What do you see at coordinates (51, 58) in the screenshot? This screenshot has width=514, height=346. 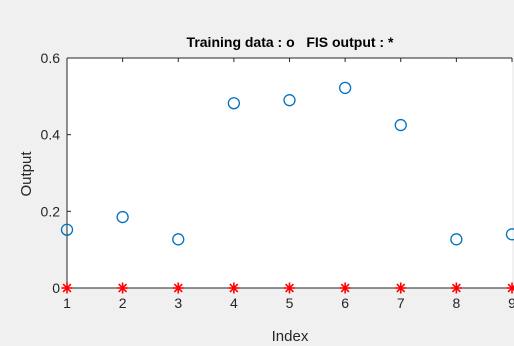 I see `y-tick-label: 0.6` at bounding box center [51, 58].